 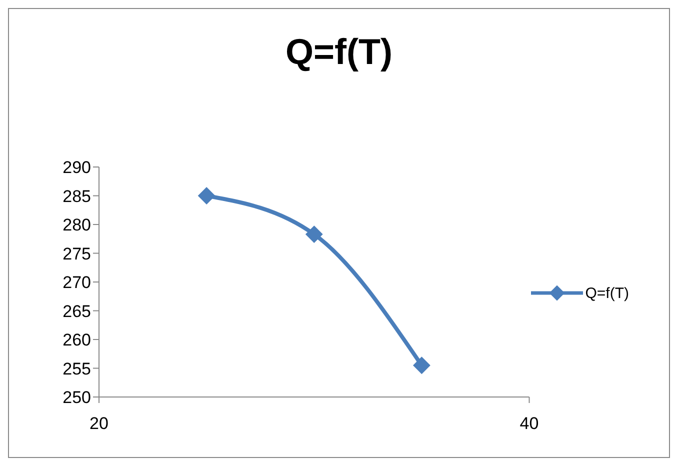 I want to click on y-tick-label: 250, so click(x=76, y=398).